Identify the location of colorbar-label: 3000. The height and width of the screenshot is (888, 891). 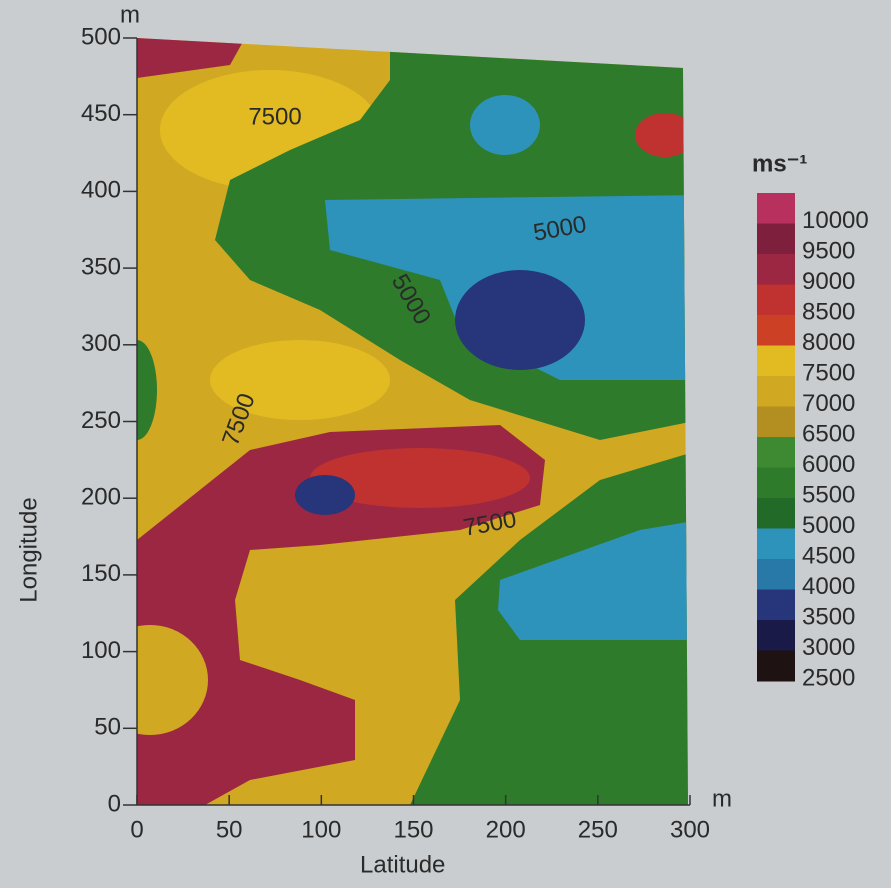
(828, 647).